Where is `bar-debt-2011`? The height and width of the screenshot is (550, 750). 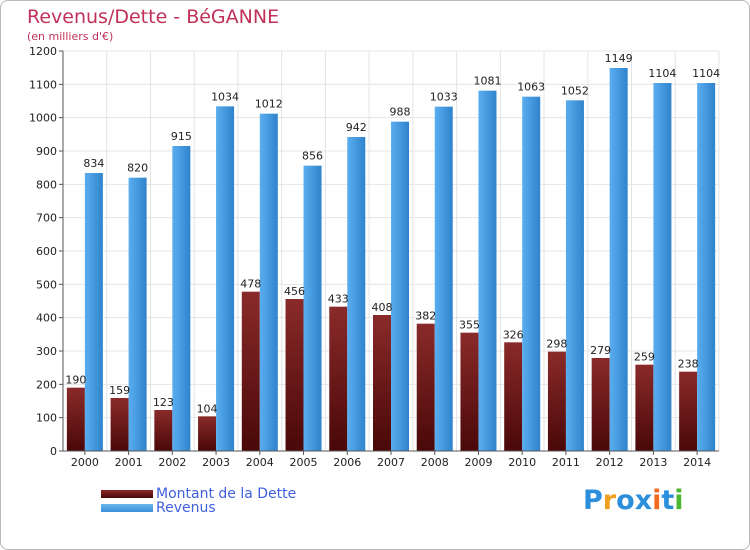
bar-debt-2011 is located at coordinates (556, 401).